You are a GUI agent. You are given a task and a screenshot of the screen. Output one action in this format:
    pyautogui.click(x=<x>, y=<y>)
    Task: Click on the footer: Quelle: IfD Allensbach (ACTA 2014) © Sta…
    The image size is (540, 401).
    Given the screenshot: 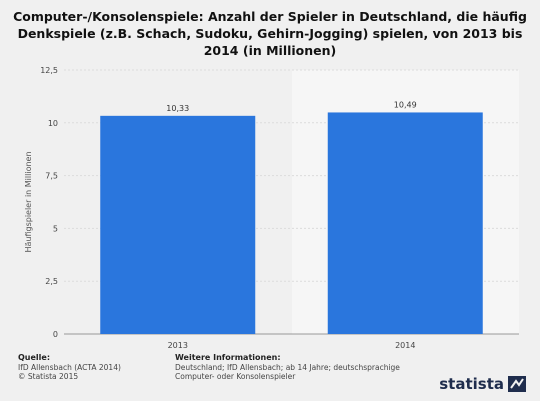 What is the action you would take?
    pyautogui.click(x=270, y=375)
    